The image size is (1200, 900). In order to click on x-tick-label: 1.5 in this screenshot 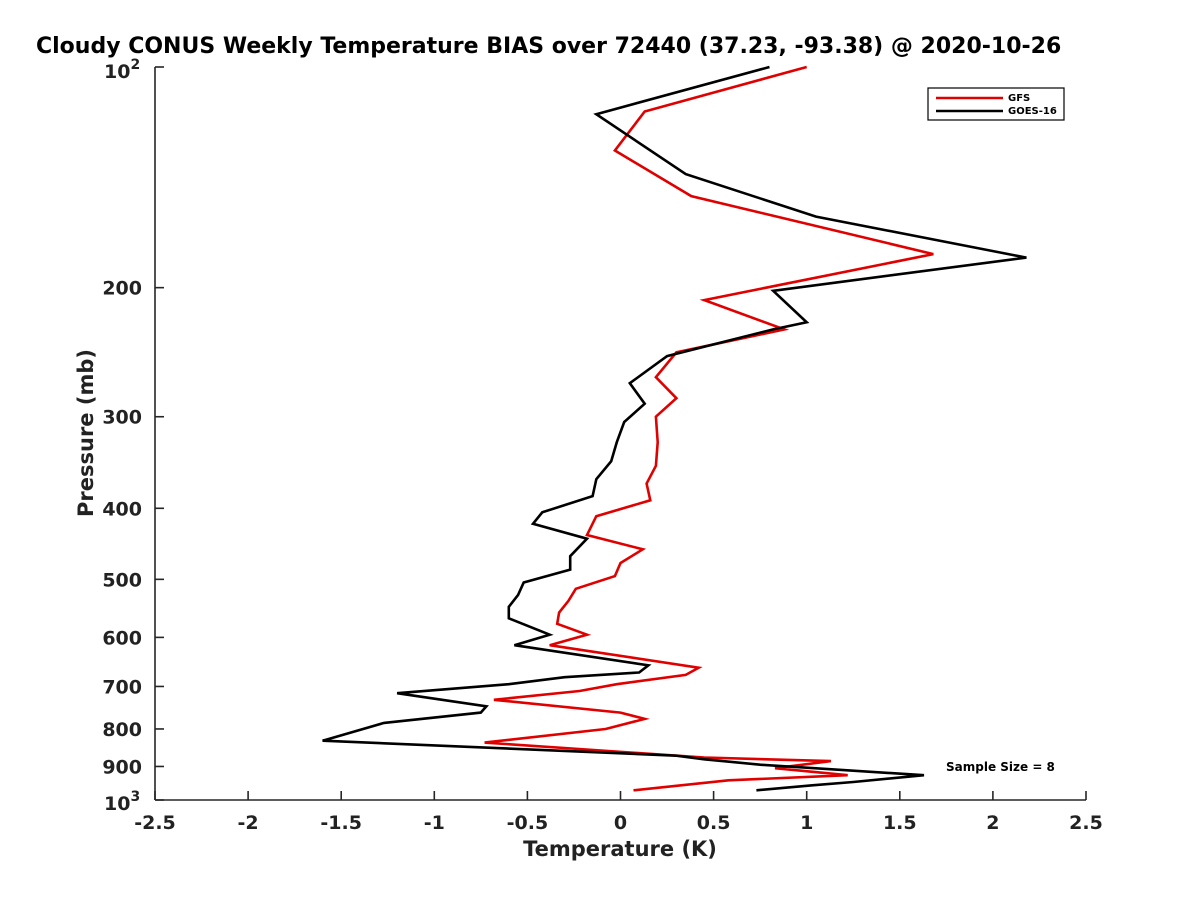, I will do `click(900, 823)`.